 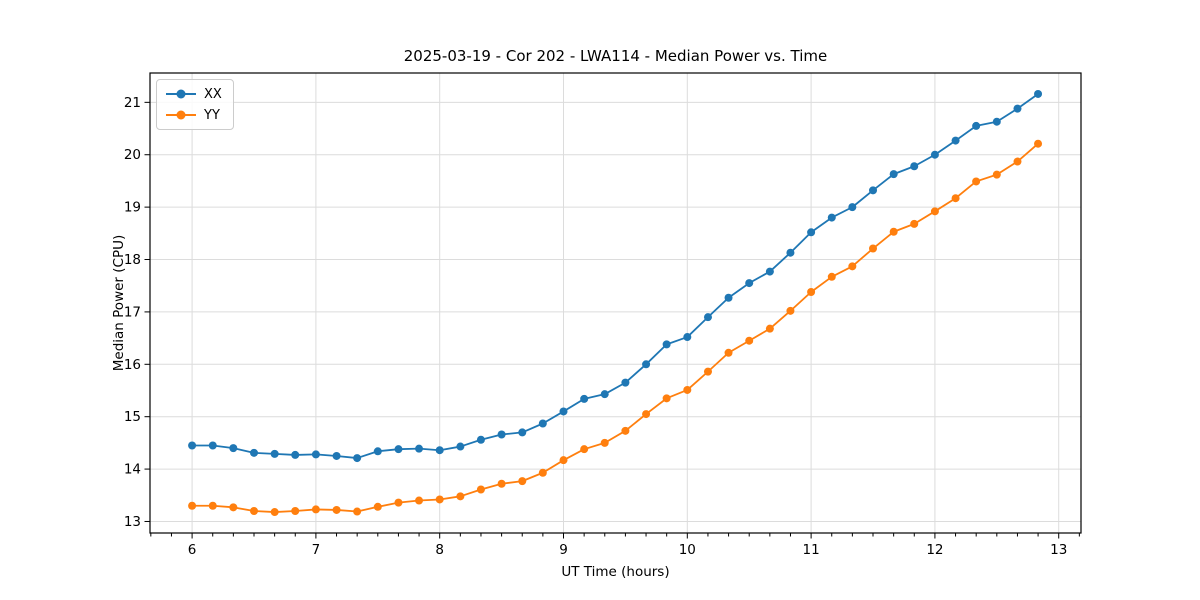 What do you see at coordinates (132, 155) in the screenshot?
I see `y-tick-label: 20` at bounding box center [132, 155].